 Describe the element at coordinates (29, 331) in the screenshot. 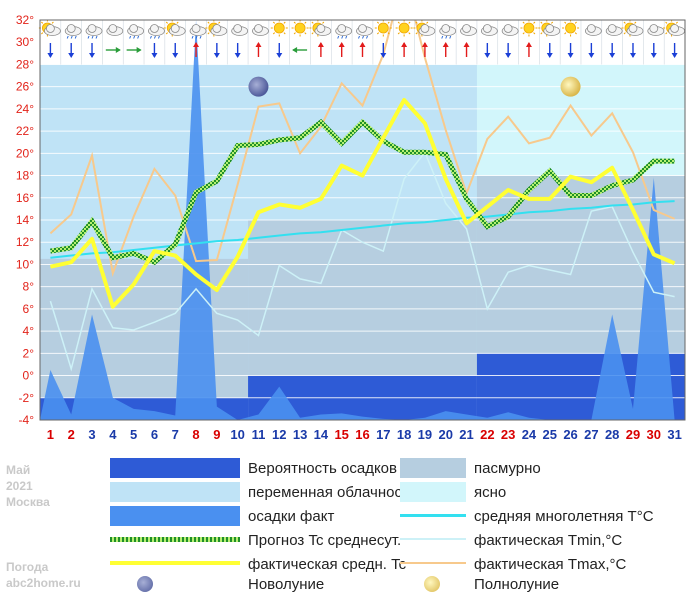

I see `y-tick-label: 4°` at that location.